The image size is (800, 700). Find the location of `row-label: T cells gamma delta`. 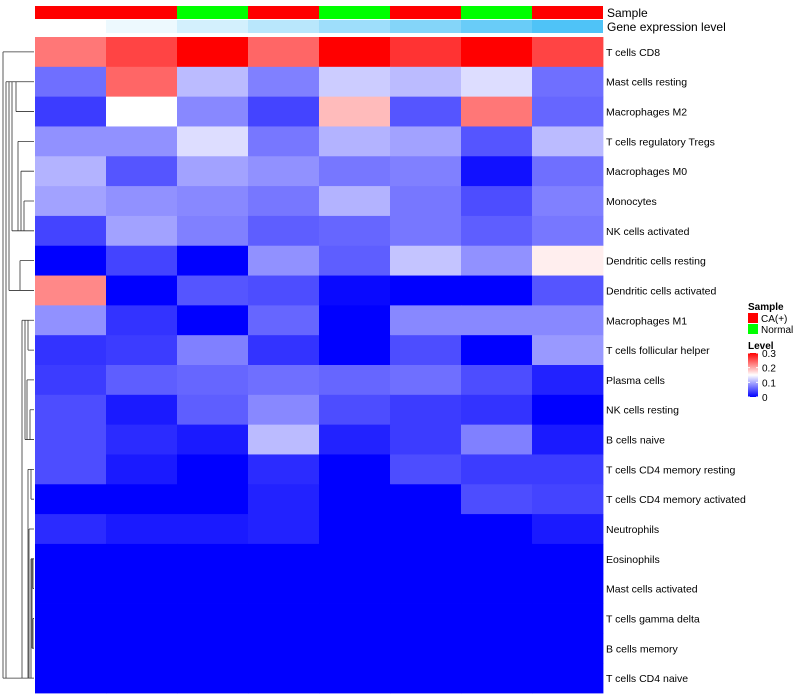

row-label: T cells gamma delta is located at coordinates (653, 619).